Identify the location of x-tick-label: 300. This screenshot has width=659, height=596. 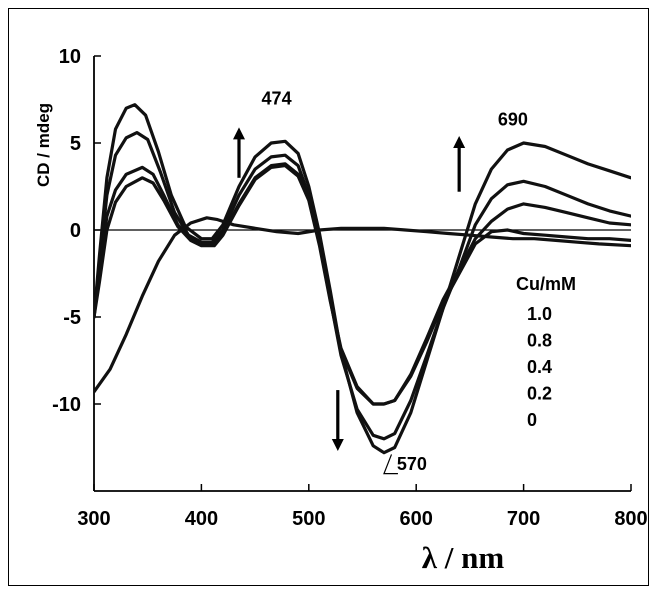
(93, 519).